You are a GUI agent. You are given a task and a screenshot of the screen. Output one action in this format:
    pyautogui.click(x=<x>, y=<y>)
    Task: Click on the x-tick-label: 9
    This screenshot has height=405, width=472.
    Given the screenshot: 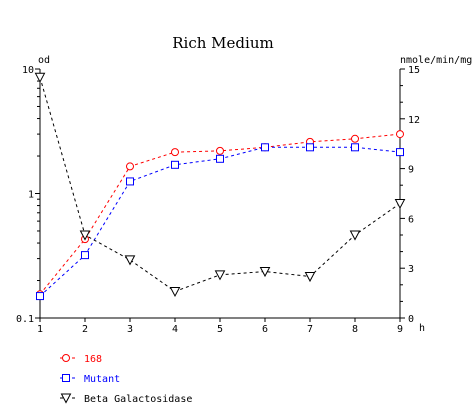 What is the action you would take?
    pyautogui.click(x=400, y=329)
    